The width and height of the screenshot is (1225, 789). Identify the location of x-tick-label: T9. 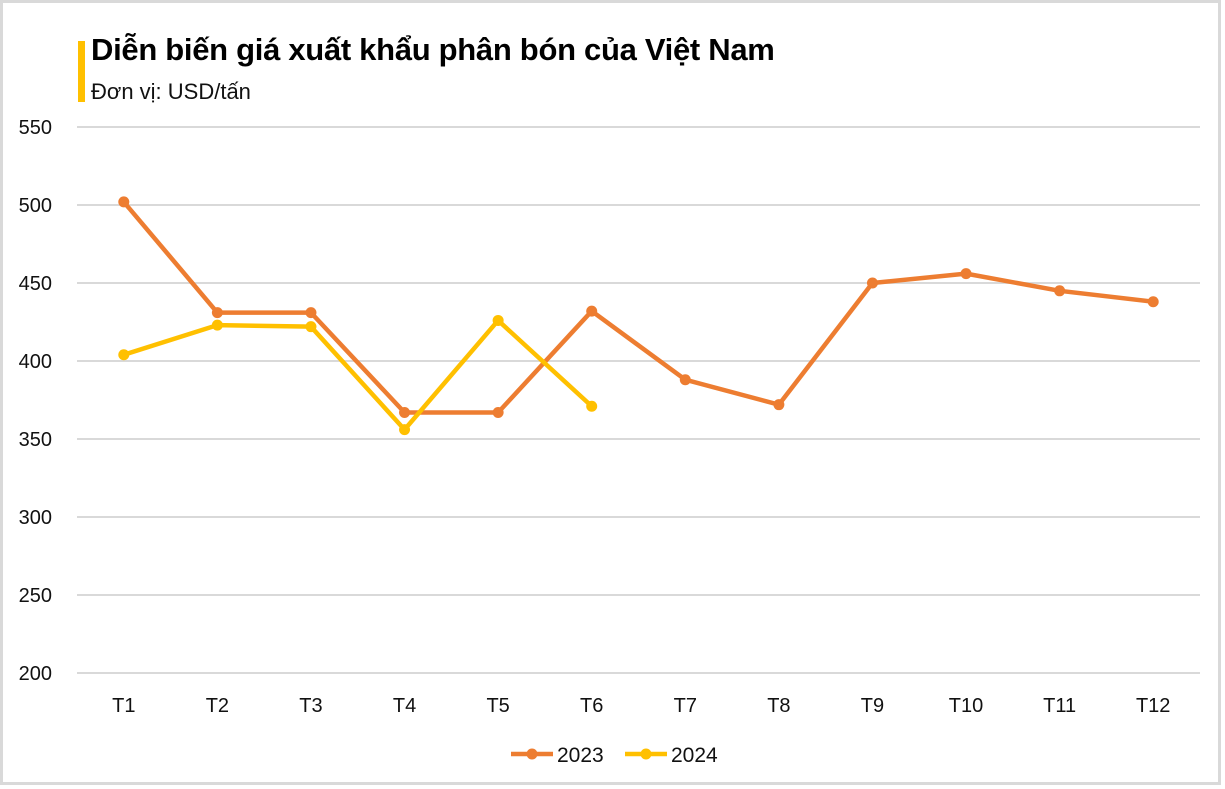
(872, 706).